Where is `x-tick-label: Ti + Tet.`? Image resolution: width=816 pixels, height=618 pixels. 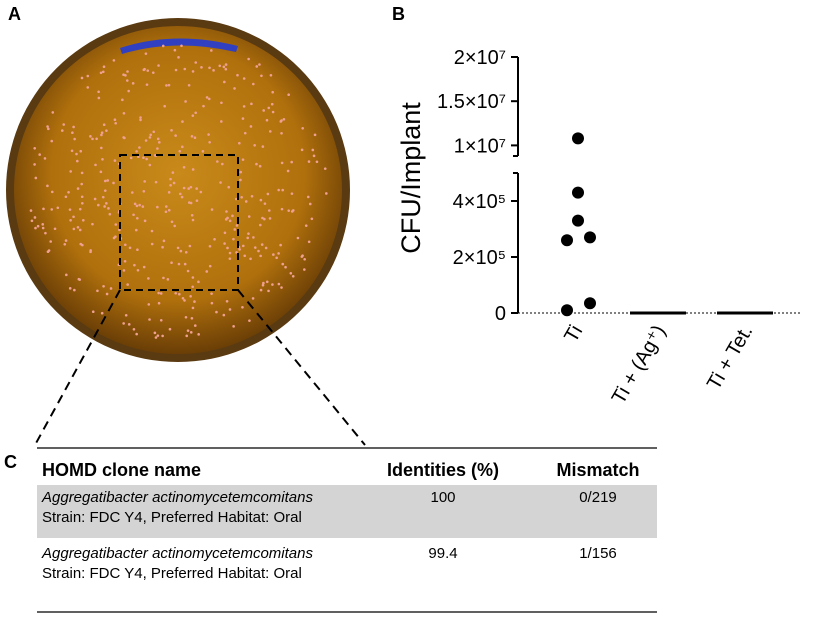 x-tick-label: Ti + Tet. is located at coordinates (730, 358).